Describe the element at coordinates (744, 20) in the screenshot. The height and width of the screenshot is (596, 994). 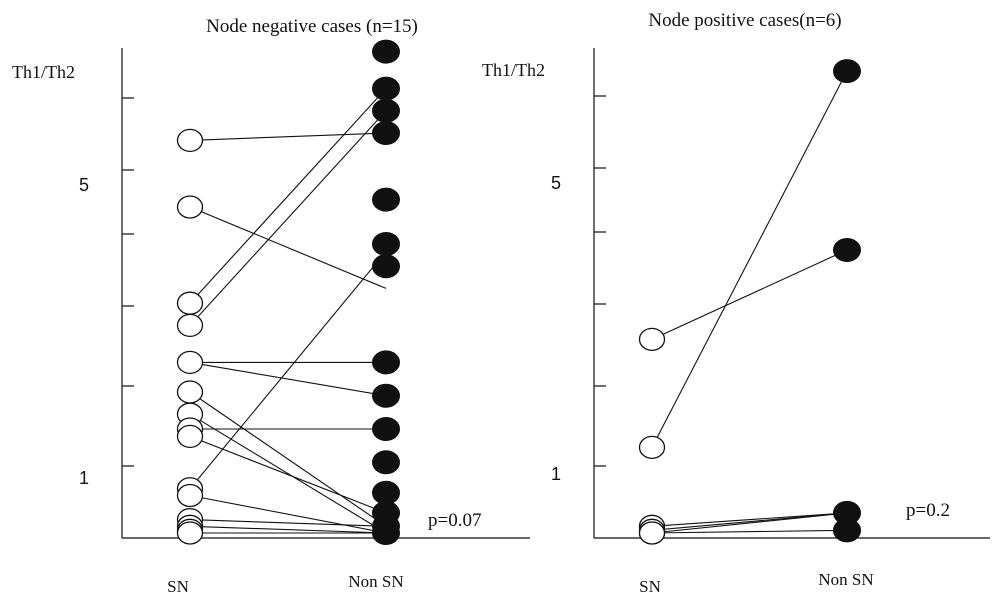
I see `chart-title: Node positive cases(n=6)` at that location.